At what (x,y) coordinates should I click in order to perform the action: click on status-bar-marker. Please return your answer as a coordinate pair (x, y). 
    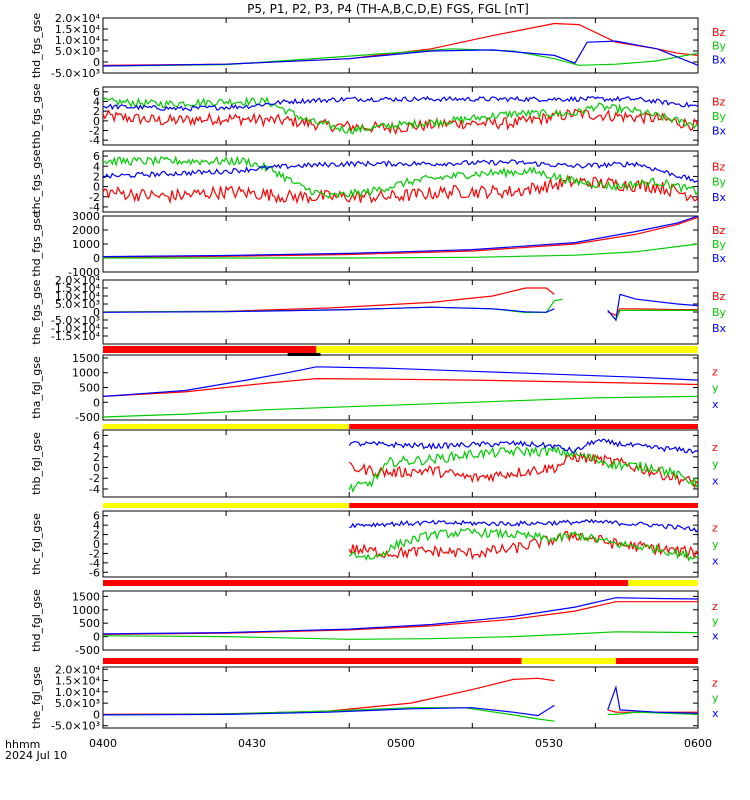
    Looking at the image, I should click on (304, 354).